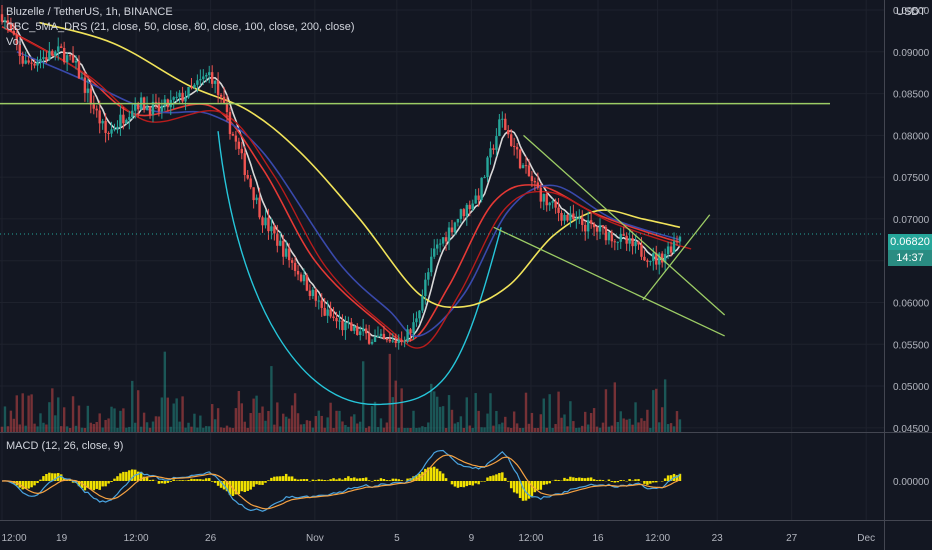 This screenshot has height=550, width=932. What do you see at coordinates (911, 95) in the screenshot?
I see `price-tick-label: 0.08500` at bounding box center [911, 95].